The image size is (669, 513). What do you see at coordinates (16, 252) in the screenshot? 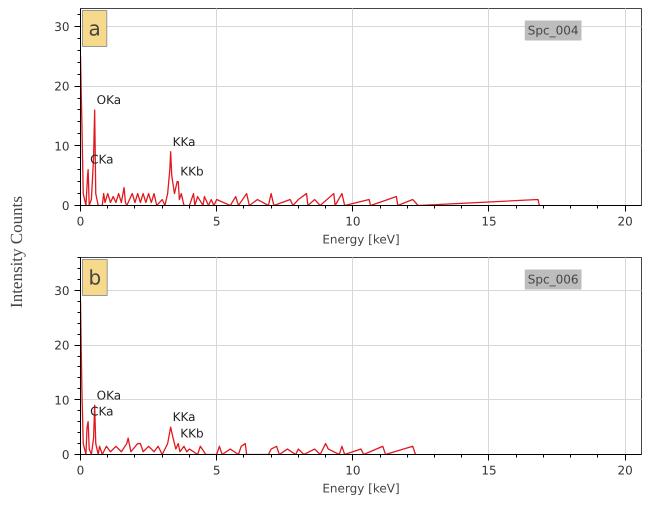
I see `y-axis-title: Intensity Counts` at bounding box center [16, 252].